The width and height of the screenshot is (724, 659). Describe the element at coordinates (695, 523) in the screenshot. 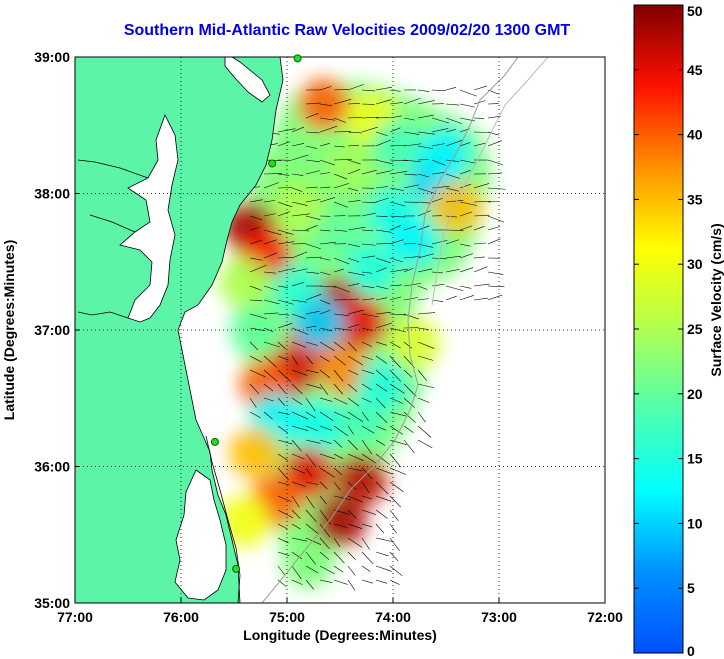

I see `colorbar-tick-label: 10` at that location.